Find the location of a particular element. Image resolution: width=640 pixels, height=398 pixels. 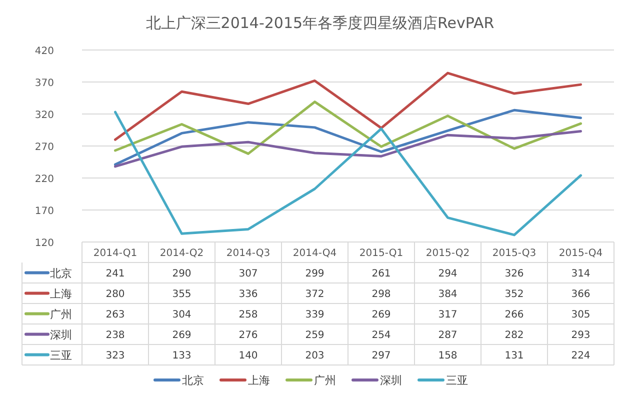

x-tick-label: 2014-Q3 is located at coordinates (248, 253).